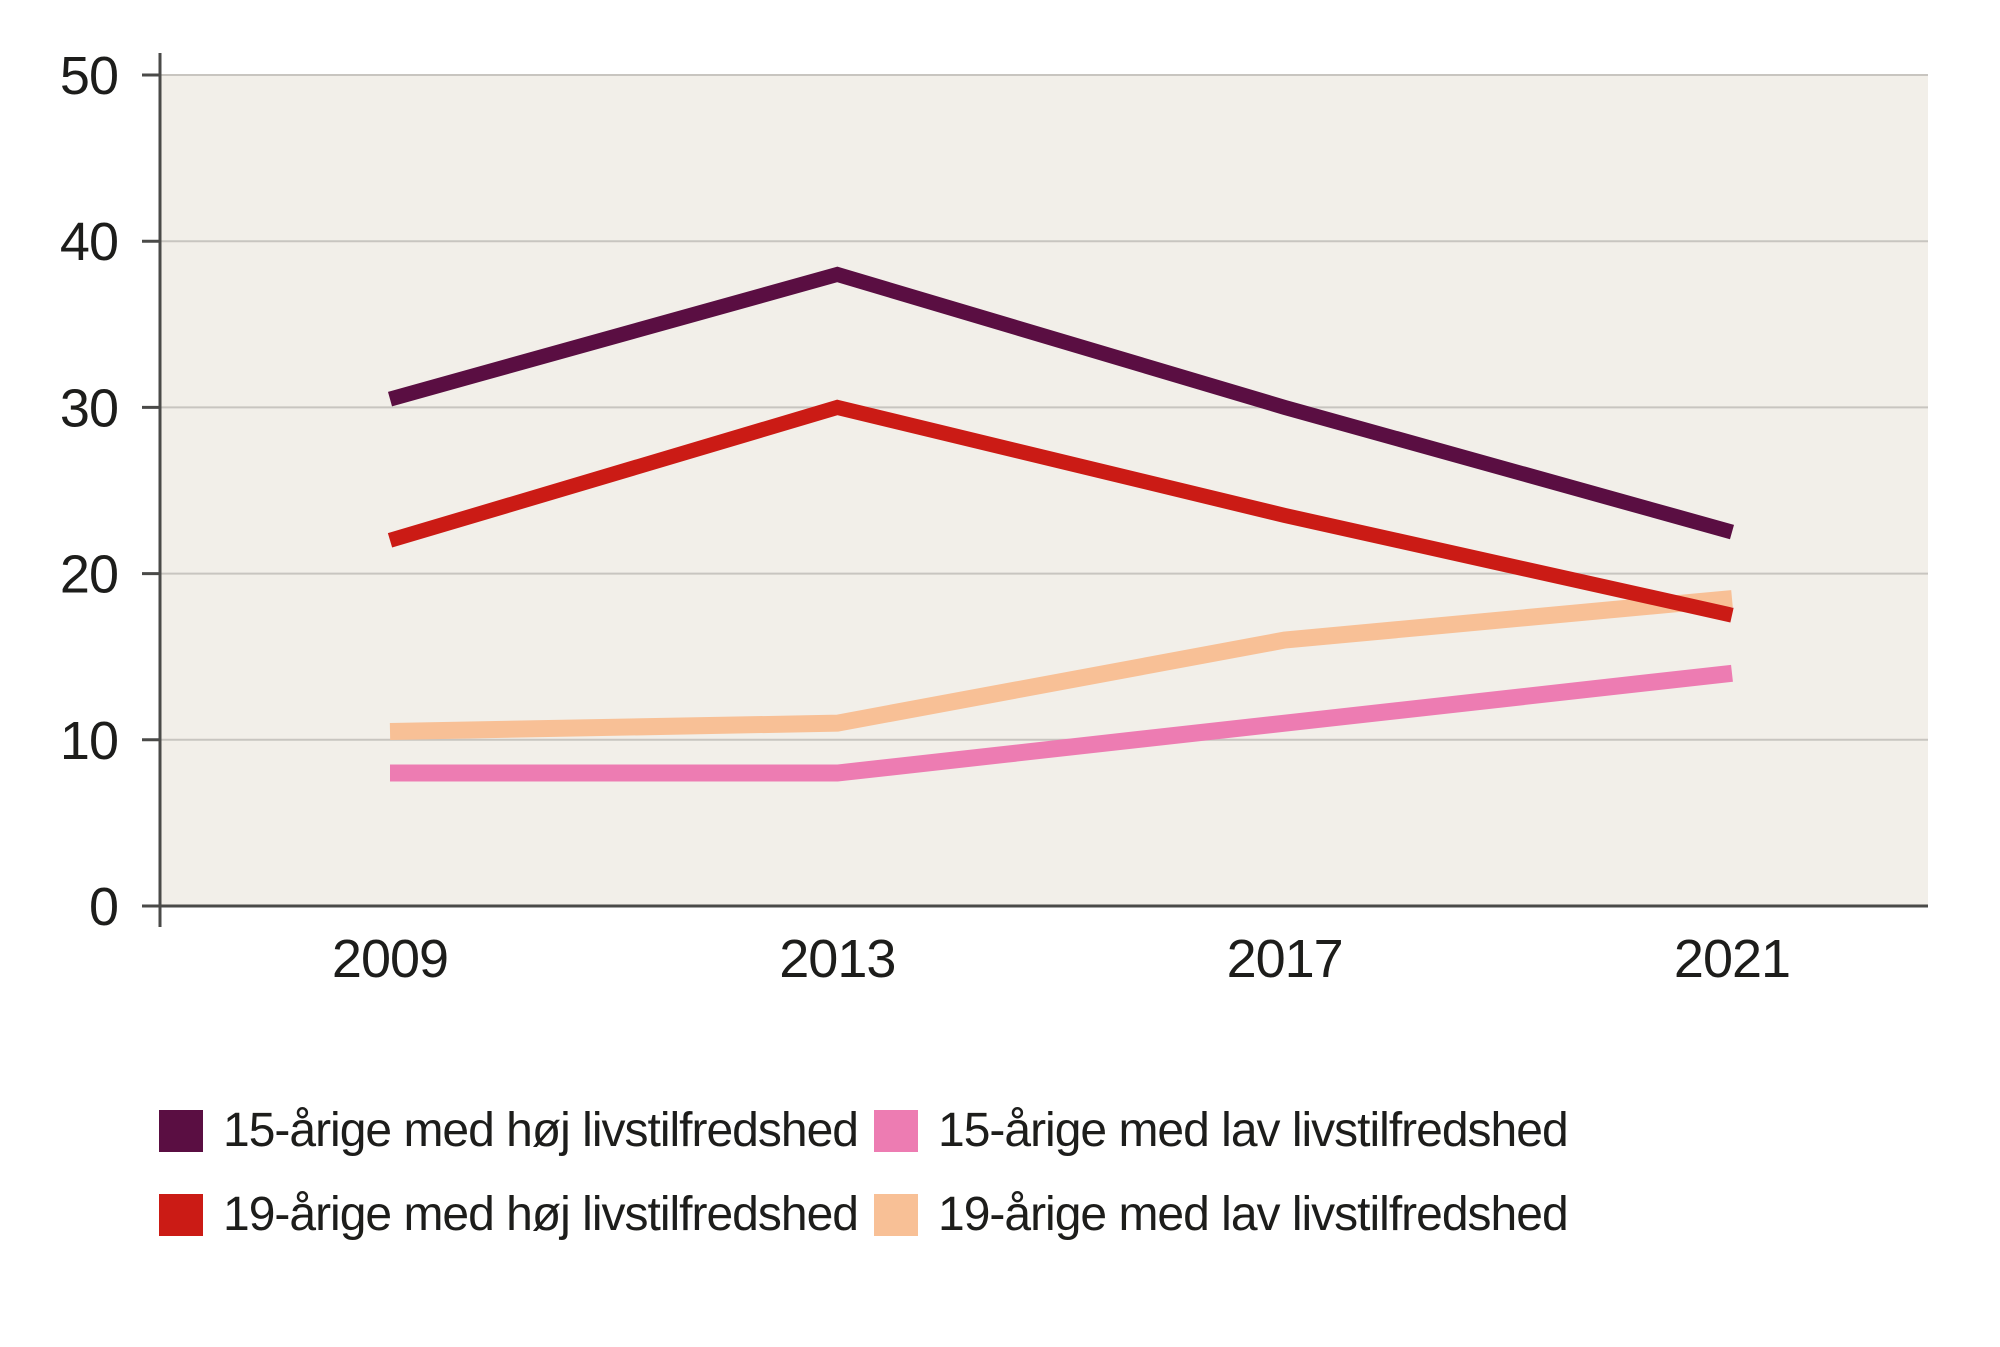 The height and width of the screenshot is (1347, 2000). What do you see at coordinates (181, 1215) in the screenshot?
I see `legend-swatch-19-hoej` at bounding box center [181, 1215].